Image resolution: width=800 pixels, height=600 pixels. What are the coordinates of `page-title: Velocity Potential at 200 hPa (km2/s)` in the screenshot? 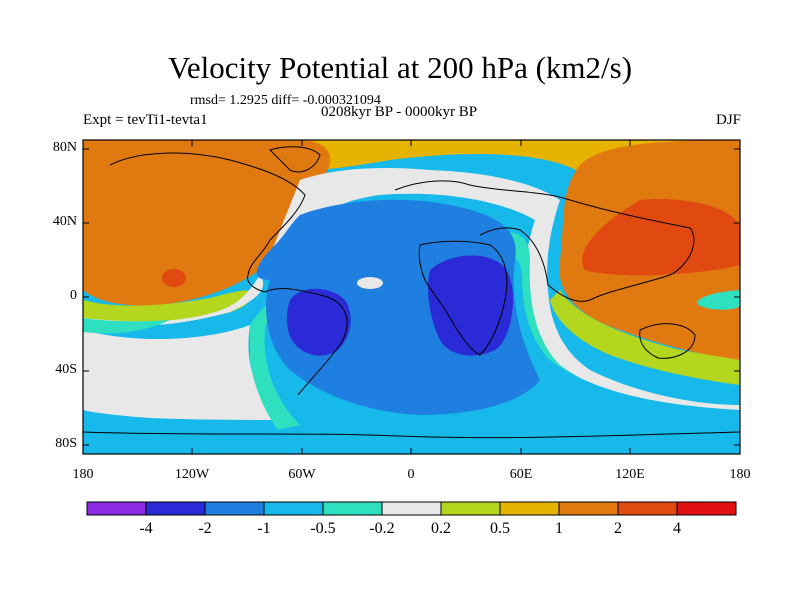 It's located at (400, 67).